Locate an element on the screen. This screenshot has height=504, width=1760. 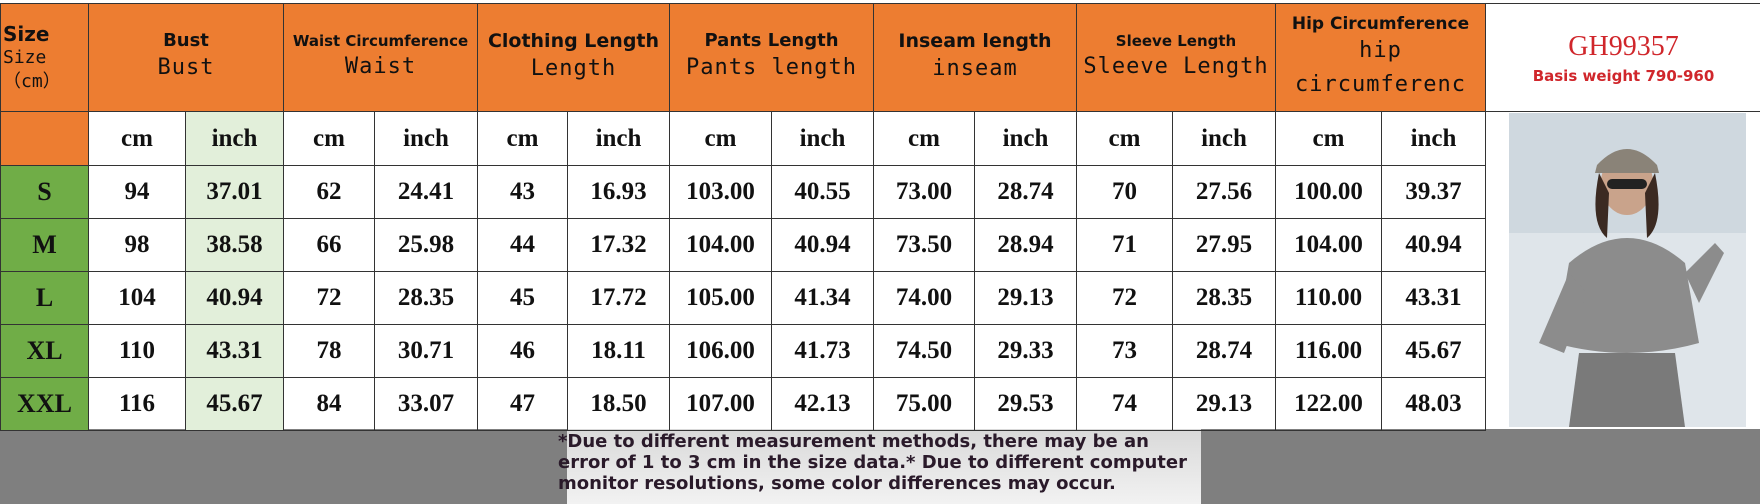
value-cell: 43.31 is located at coordinates (1433, 298).